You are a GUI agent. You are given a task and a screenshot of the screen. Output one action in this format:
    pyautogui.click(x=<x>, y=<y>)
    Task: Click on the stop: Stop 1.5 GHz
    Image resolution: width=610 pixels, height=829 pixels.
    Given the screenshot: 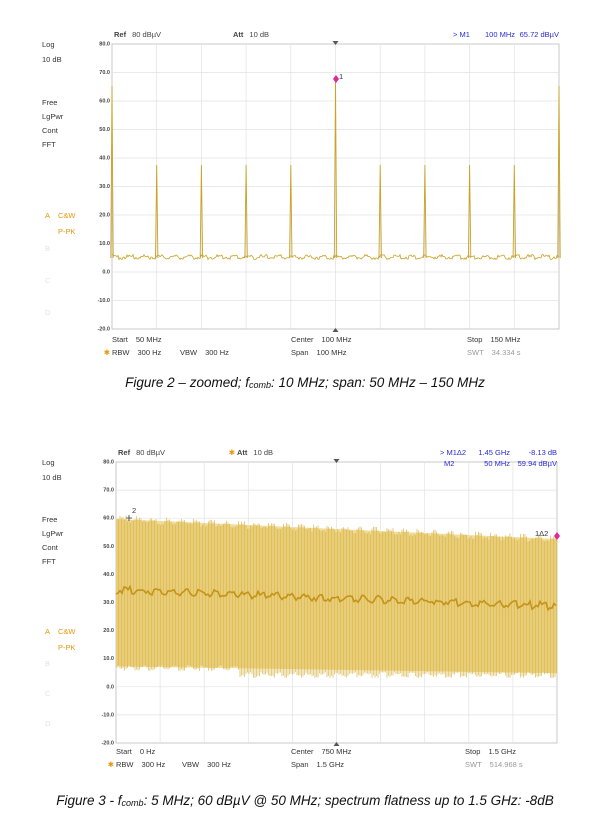 What is the action you would take?
    pyautogui.click(x=490, y=751)
    